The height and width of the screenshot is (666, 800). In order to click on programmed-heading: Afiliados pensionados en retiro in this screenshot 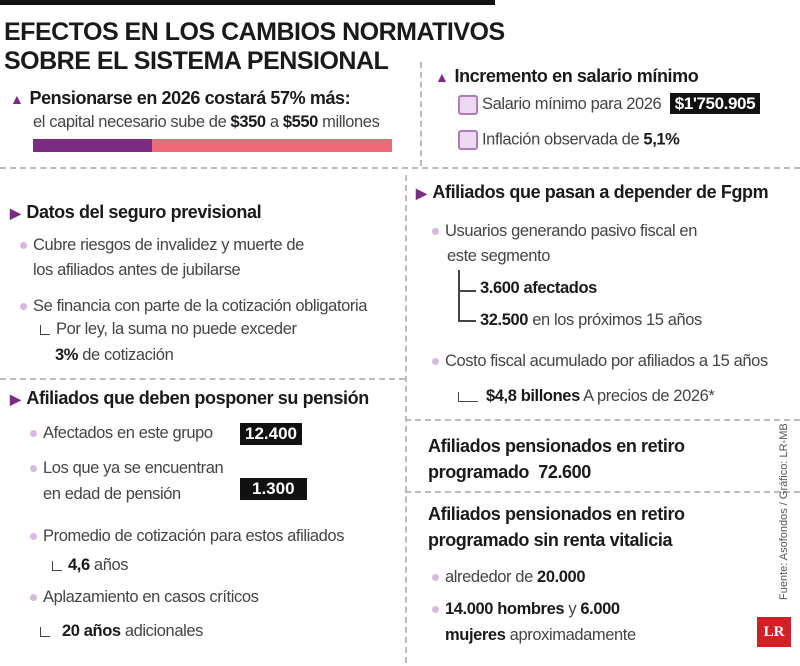, I will do `click(556, 446)`.